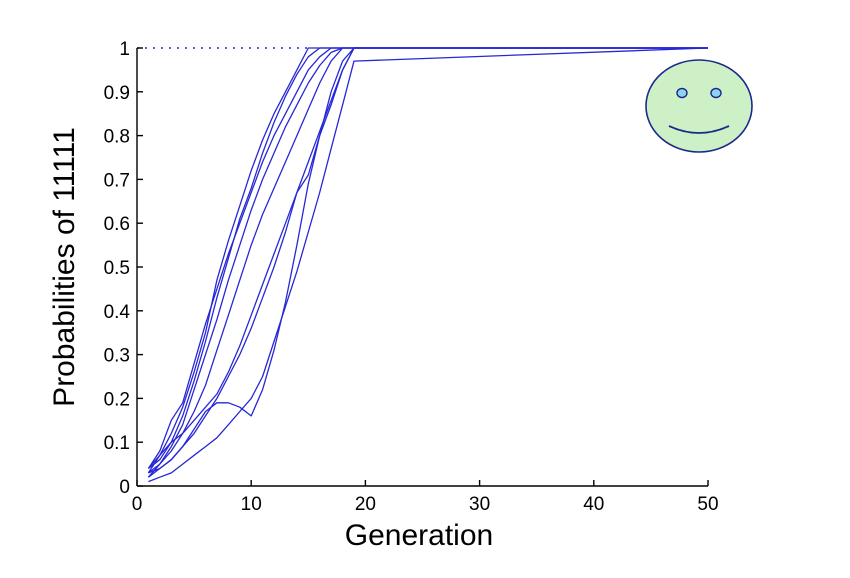  What do you see at coordinates (716, 93) in the screenshot?
I see `smiley-right-eye` at bounding box center [716, 93].